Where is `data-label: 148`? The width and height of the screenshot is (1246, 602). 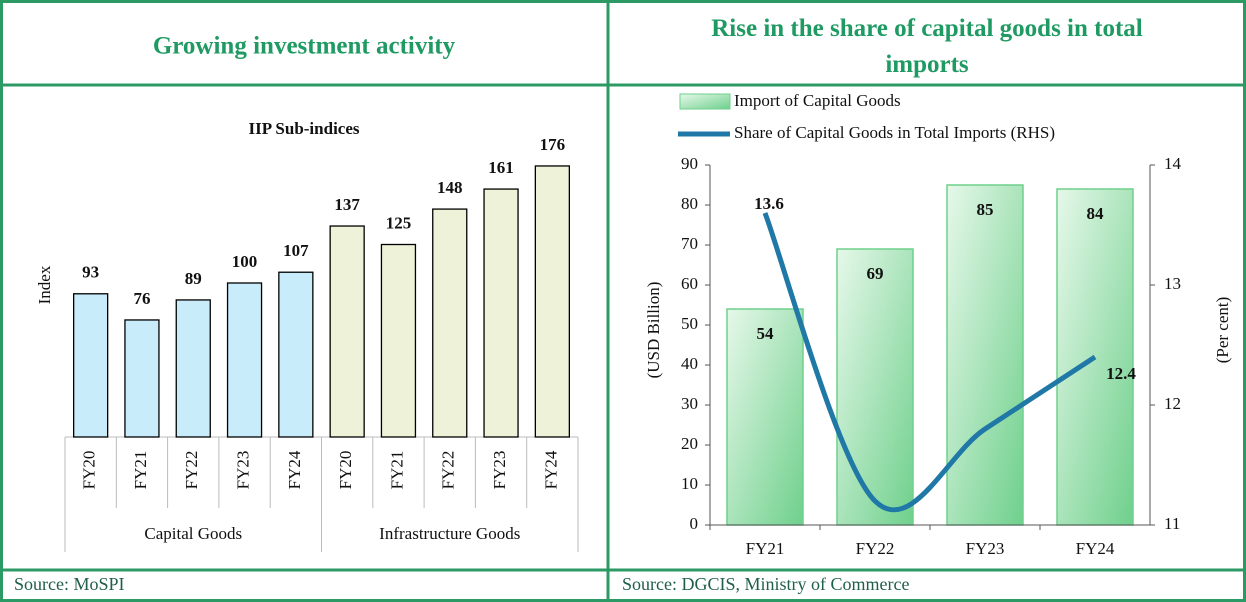
data-label: 148 is located at coordinates (450, 187).